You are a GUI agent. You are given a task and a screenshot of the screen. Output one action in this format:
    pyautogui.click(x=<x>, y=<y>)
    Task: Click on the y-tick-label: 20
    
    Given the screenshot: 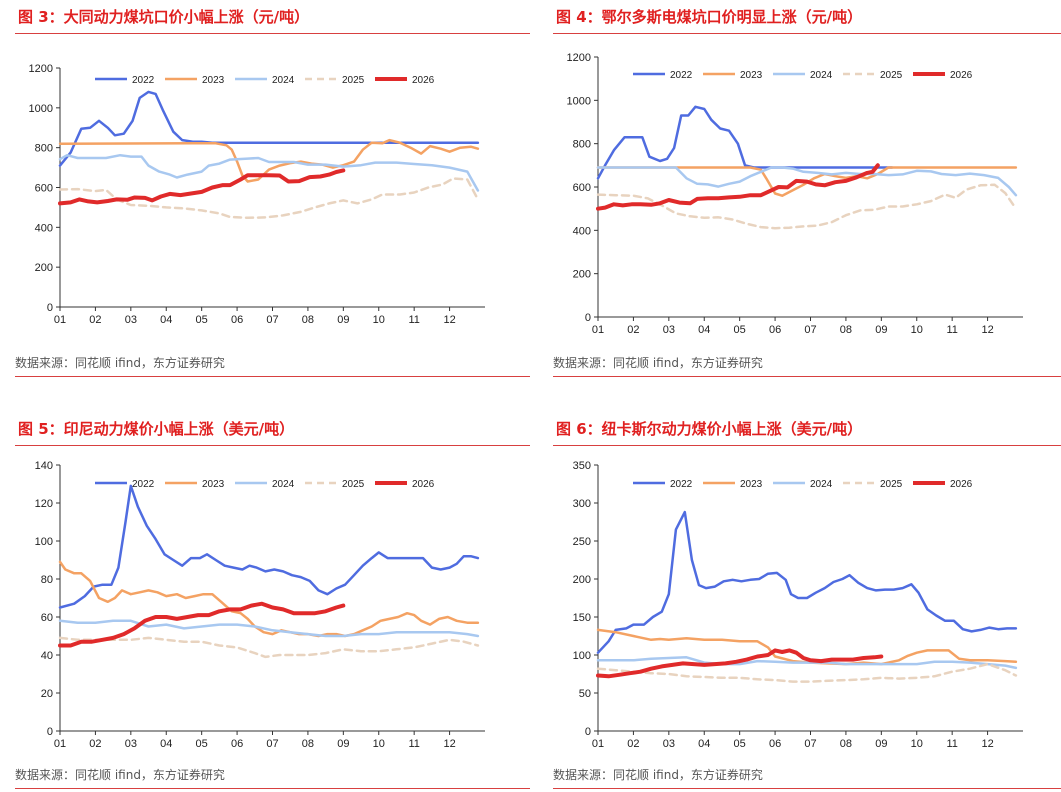 What is the action you would take?
    pyautogui.click(x=47, y=694)
    